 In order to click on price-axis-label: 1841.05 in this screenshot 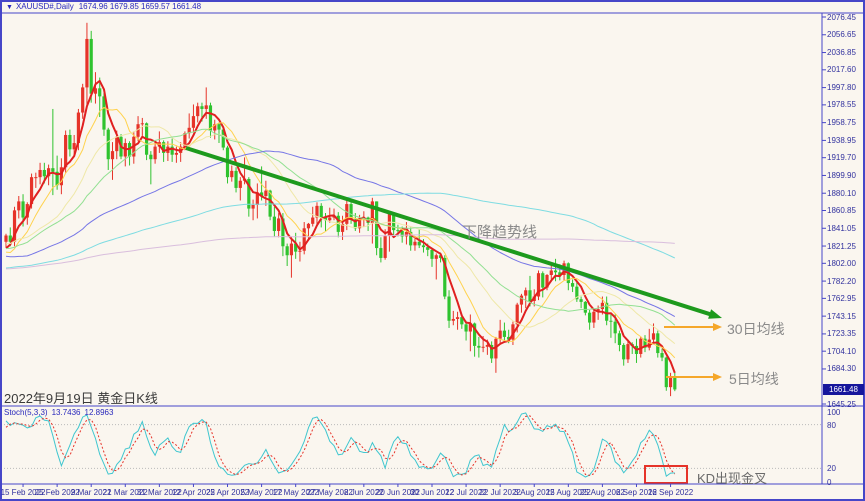, I will do `click(841, 228)`.